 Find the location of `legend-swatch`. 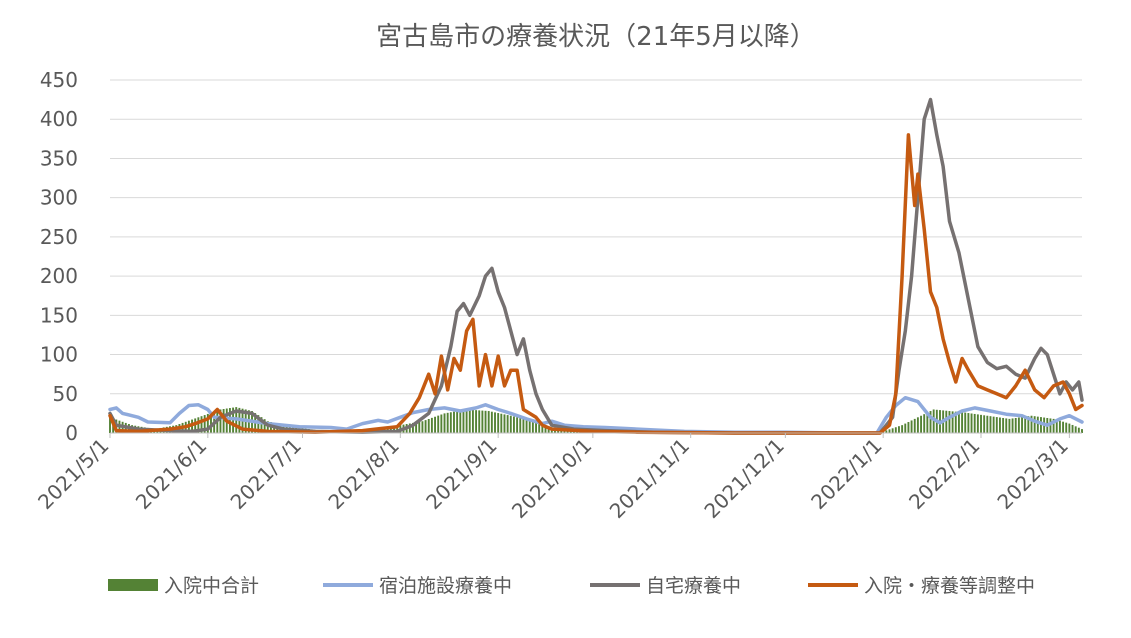

legend-swatch is located at coordinates (133, 585).